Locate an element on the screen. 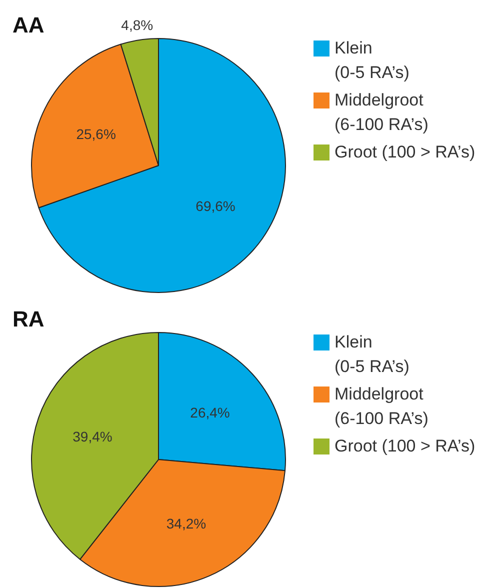  legend-label: Klein (0-5 RA’s) is located at coordinates (372, 60).